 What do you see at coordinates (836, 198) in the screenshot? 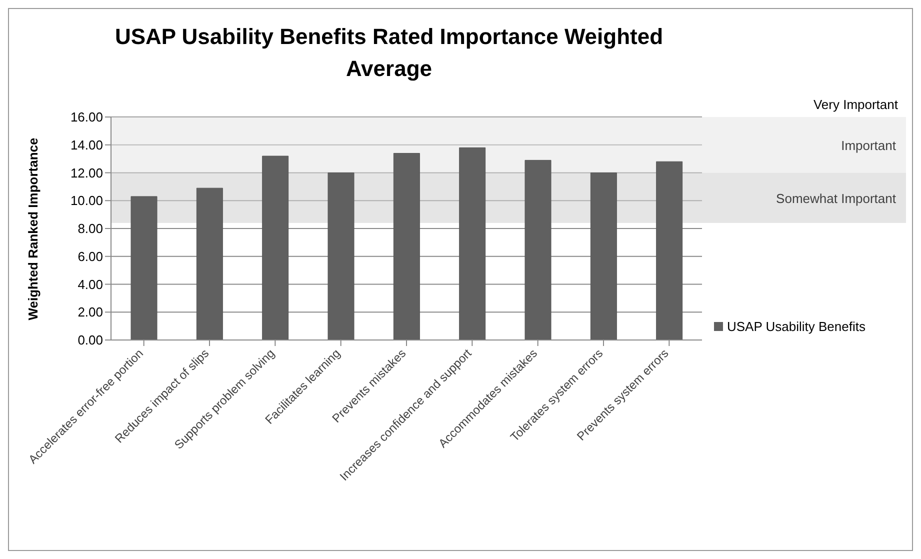
I see `band-label: Somewhat Important` at bounding box center [836, 198].